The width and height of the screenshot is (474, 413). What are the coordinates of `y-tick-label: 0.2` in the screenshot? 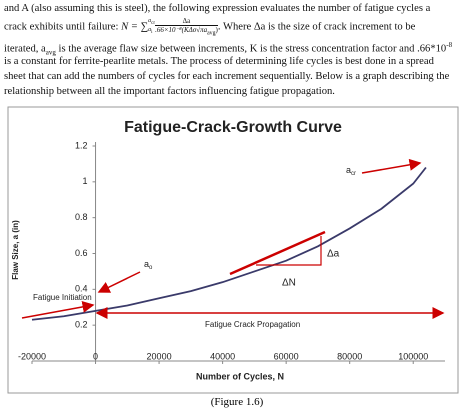 It's located at (81, 325).